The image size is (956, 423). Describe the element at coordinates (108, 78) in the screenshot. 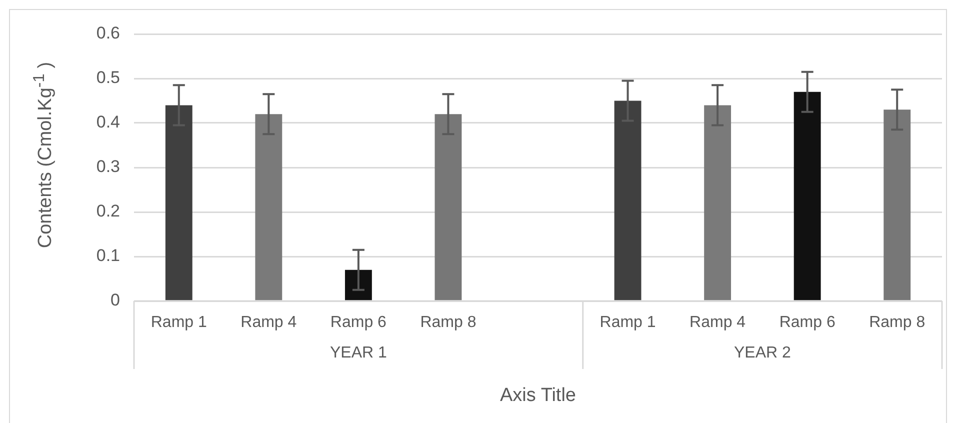

I see `y-tick-label: 0.5` at that location.